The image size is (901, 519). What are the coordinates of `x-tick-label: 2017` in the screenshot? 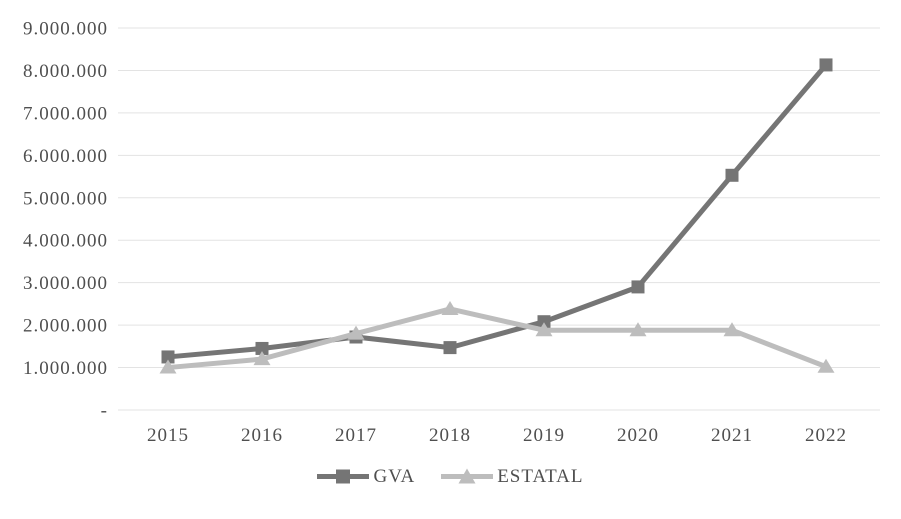 It's located at (356, 435).